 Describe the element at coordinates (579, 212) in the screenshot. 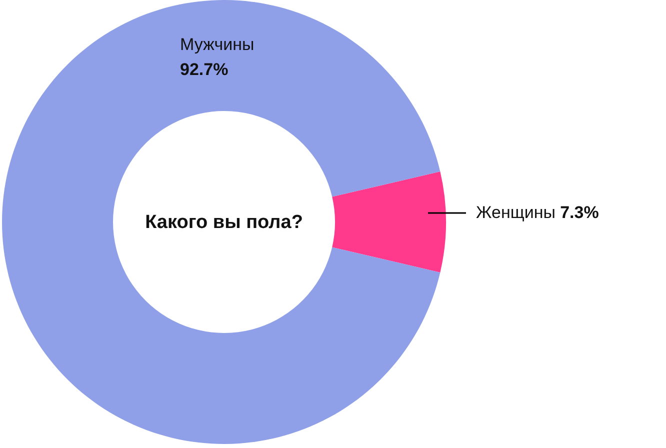

I see `data-label: 7.3%` at that location.